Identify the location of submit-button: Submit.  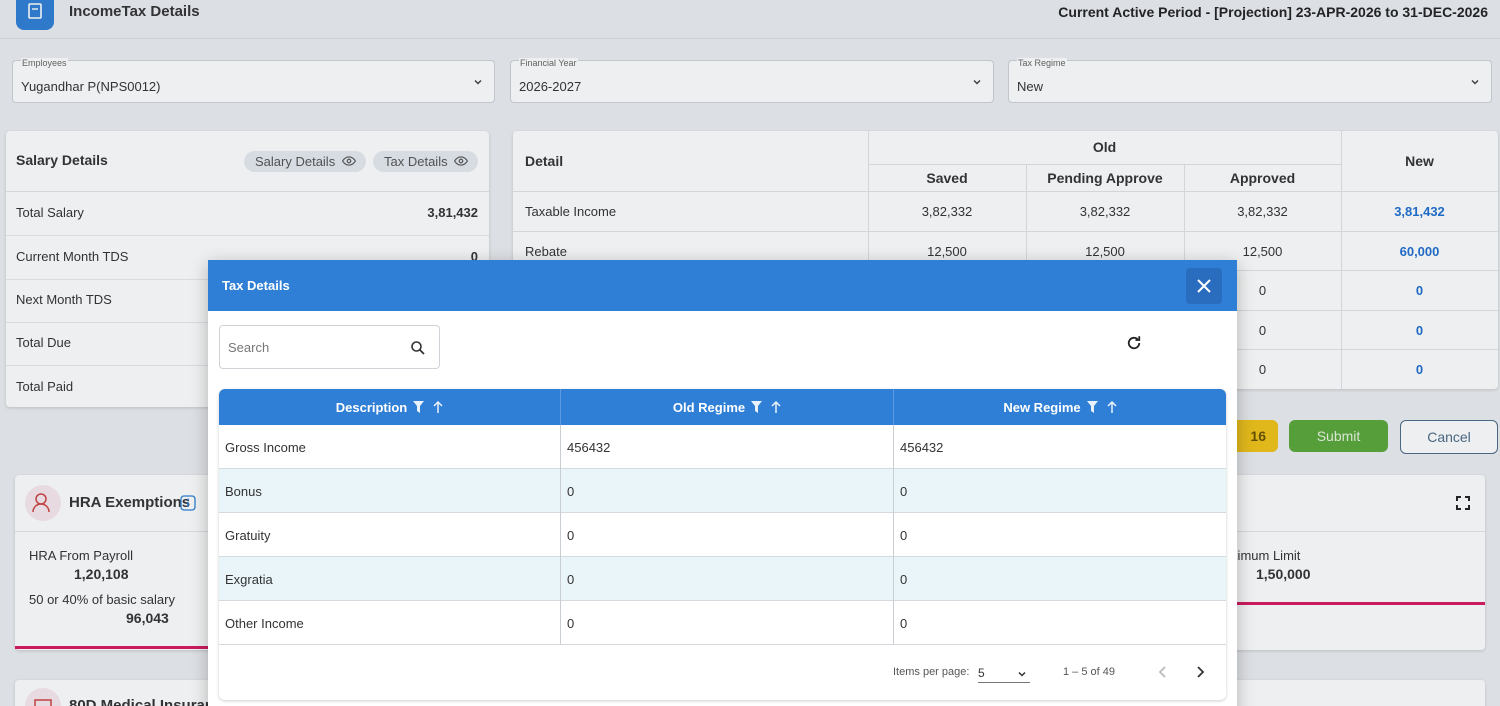
(1338, 436).